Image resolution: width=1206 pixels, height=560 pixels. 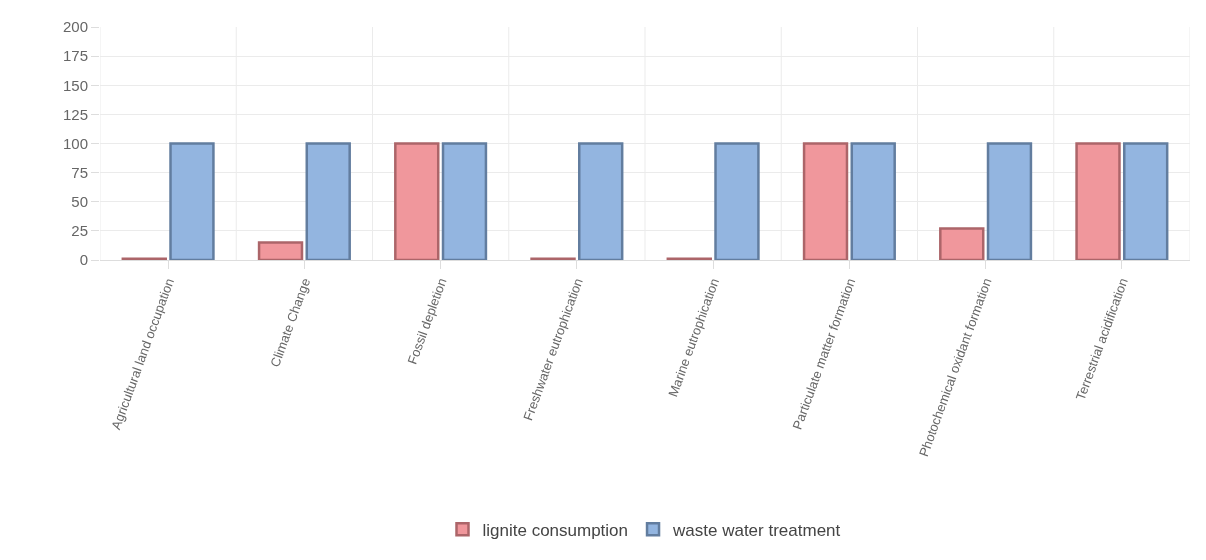 What do you see at coordinates (555, 530) in the screenshot?
I see `legend-label: lignite consumption` at bounding box center [555, 530].